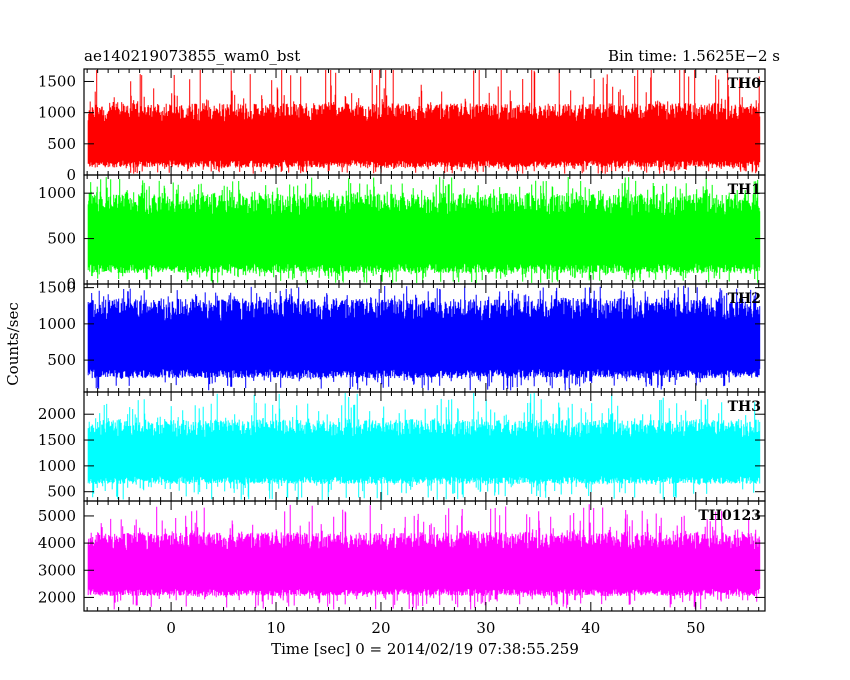 The image size is (850, 680). Describe the element at coordinates (192, 56) in the screenshot. I see `chart-title-left: ae140219073855_wam0_bst` at that location.